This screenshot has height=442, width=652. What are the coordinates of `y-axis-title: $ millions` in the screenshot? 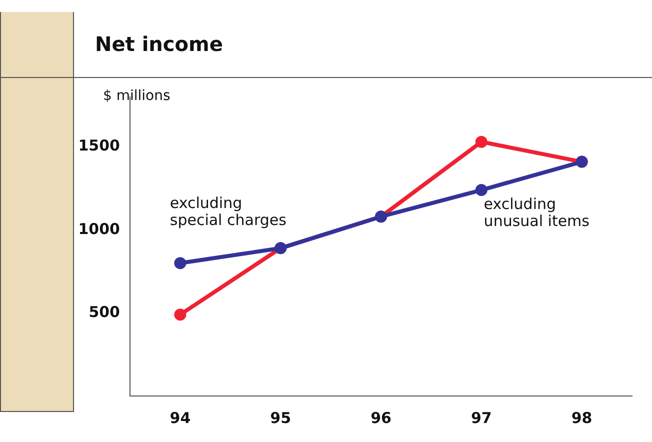 It's located at (136, 96).